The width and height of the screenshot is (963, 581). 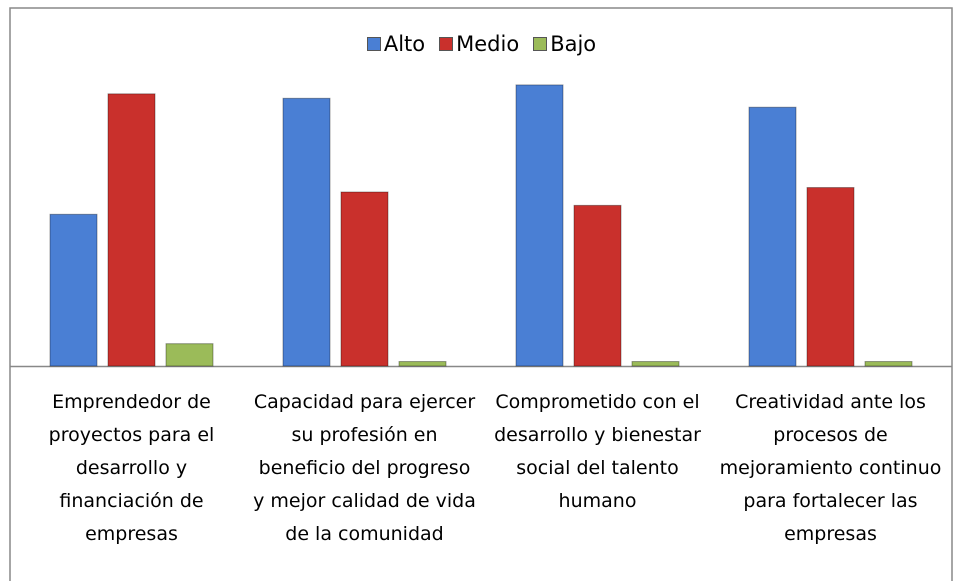 I want to click on legend-label: Alto, so click(x=404, y=44).